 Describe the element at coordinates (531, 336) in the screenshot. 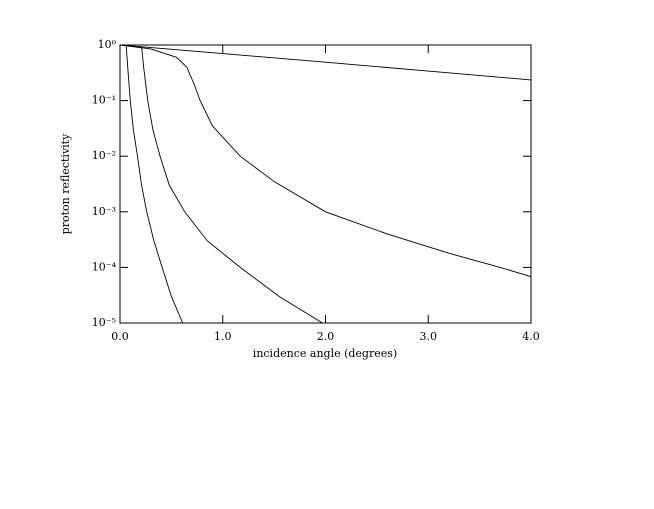

I see `x-tick-label: 4.0` at that location.